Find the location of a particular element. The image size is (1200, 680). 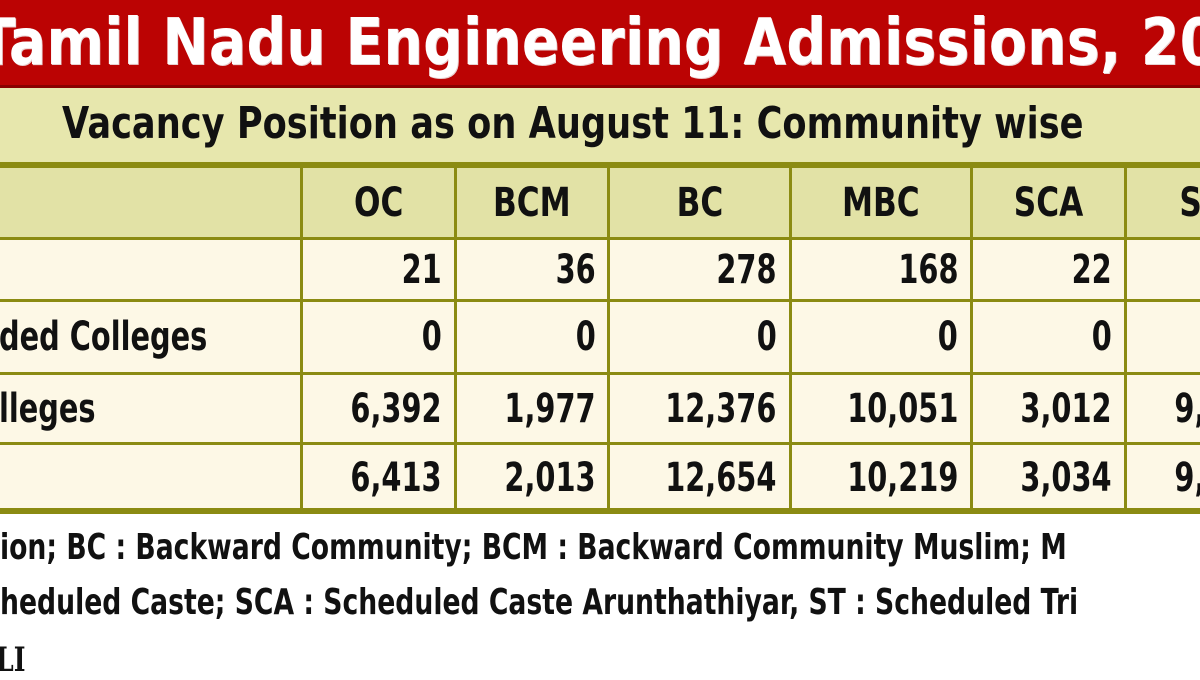

column-header-oc: OC is located at coordinates (378, 202).